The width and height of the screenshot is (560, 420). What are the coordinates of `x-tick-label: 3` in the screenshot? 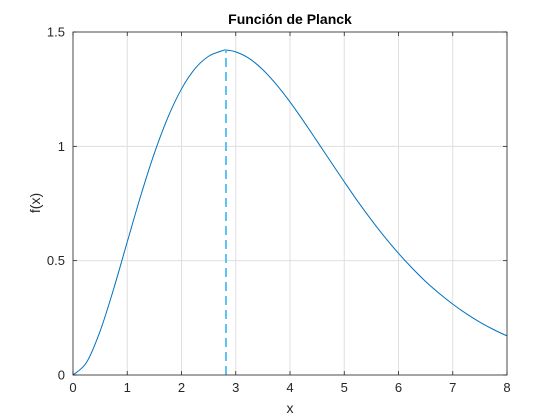 It's located at (235, 387).